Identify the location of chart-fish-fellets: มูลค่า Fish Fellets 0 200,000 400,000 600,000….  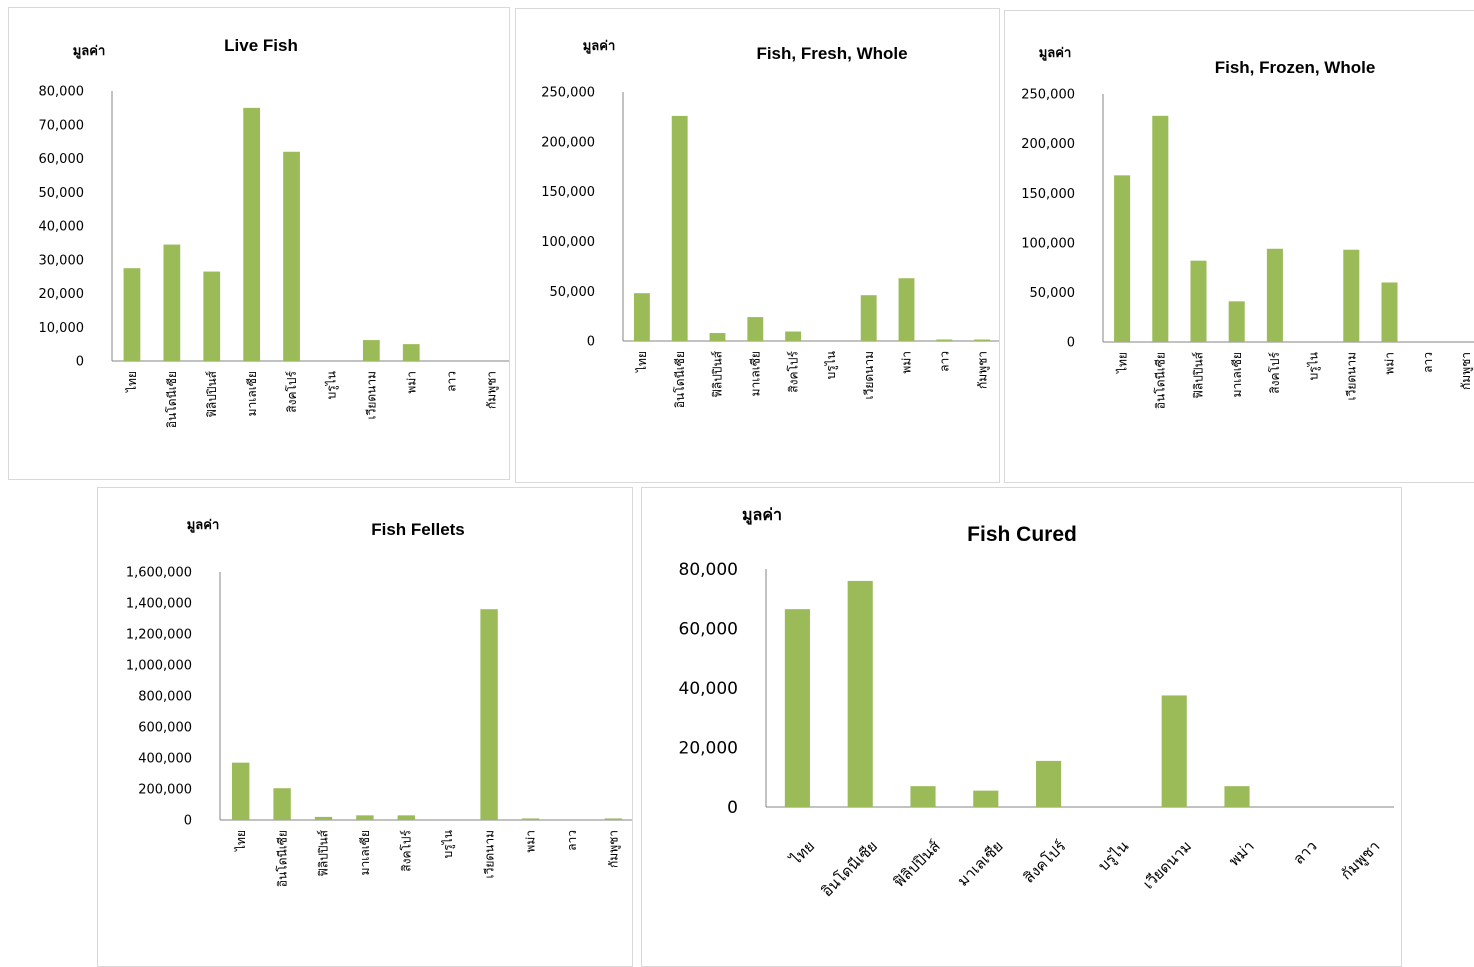
(379, 702).